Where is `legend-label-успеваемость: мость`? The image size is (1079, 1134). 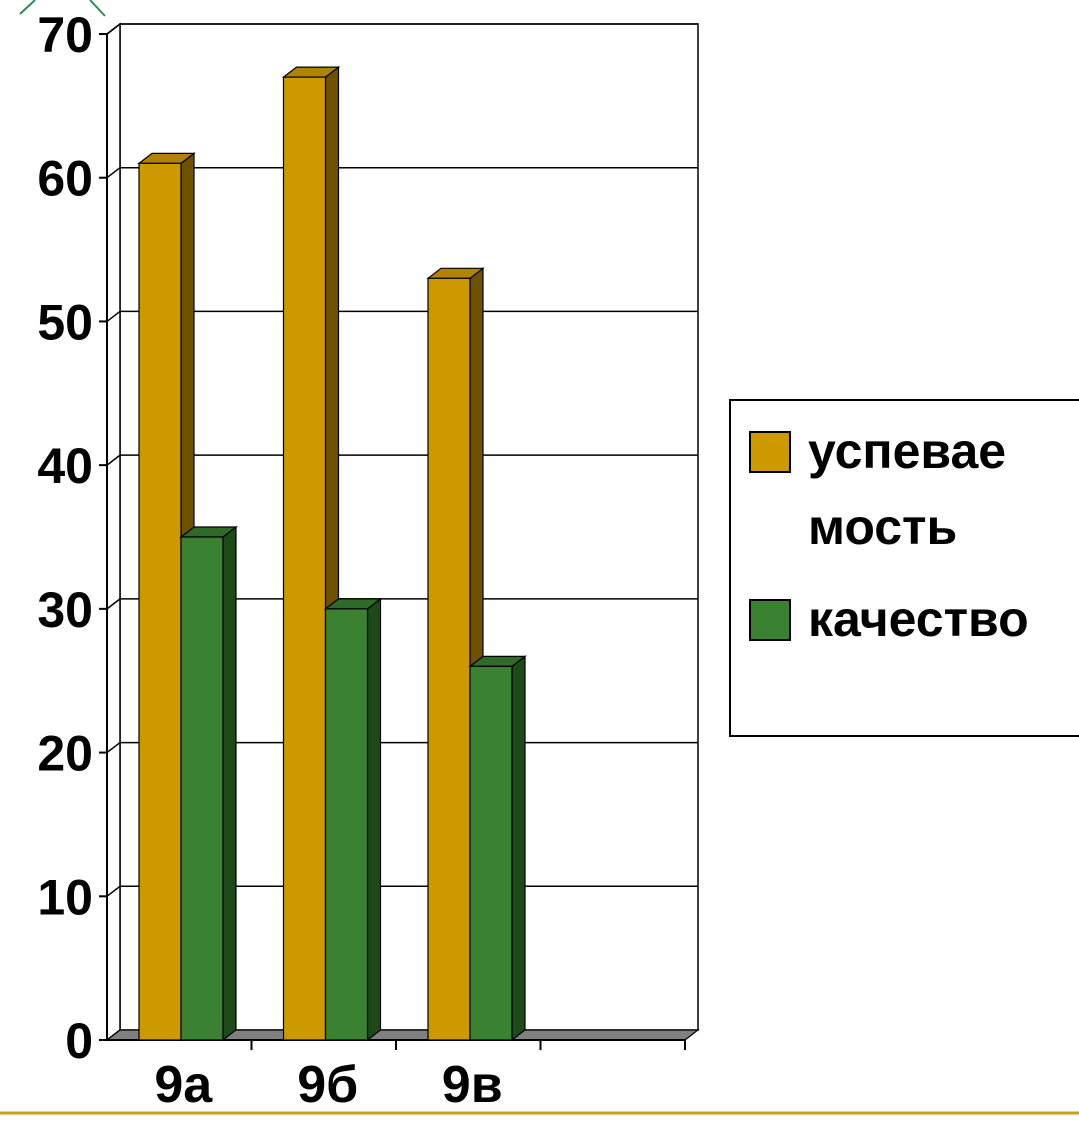 legend-label-успеваемость: мость is located at coordinates (882, 527).